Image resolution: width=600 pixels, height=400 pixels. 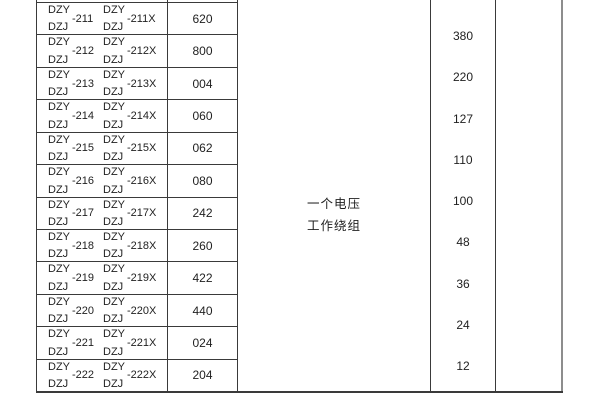 I want to click on model-number-x: -211X, so click(x=141, y=18).